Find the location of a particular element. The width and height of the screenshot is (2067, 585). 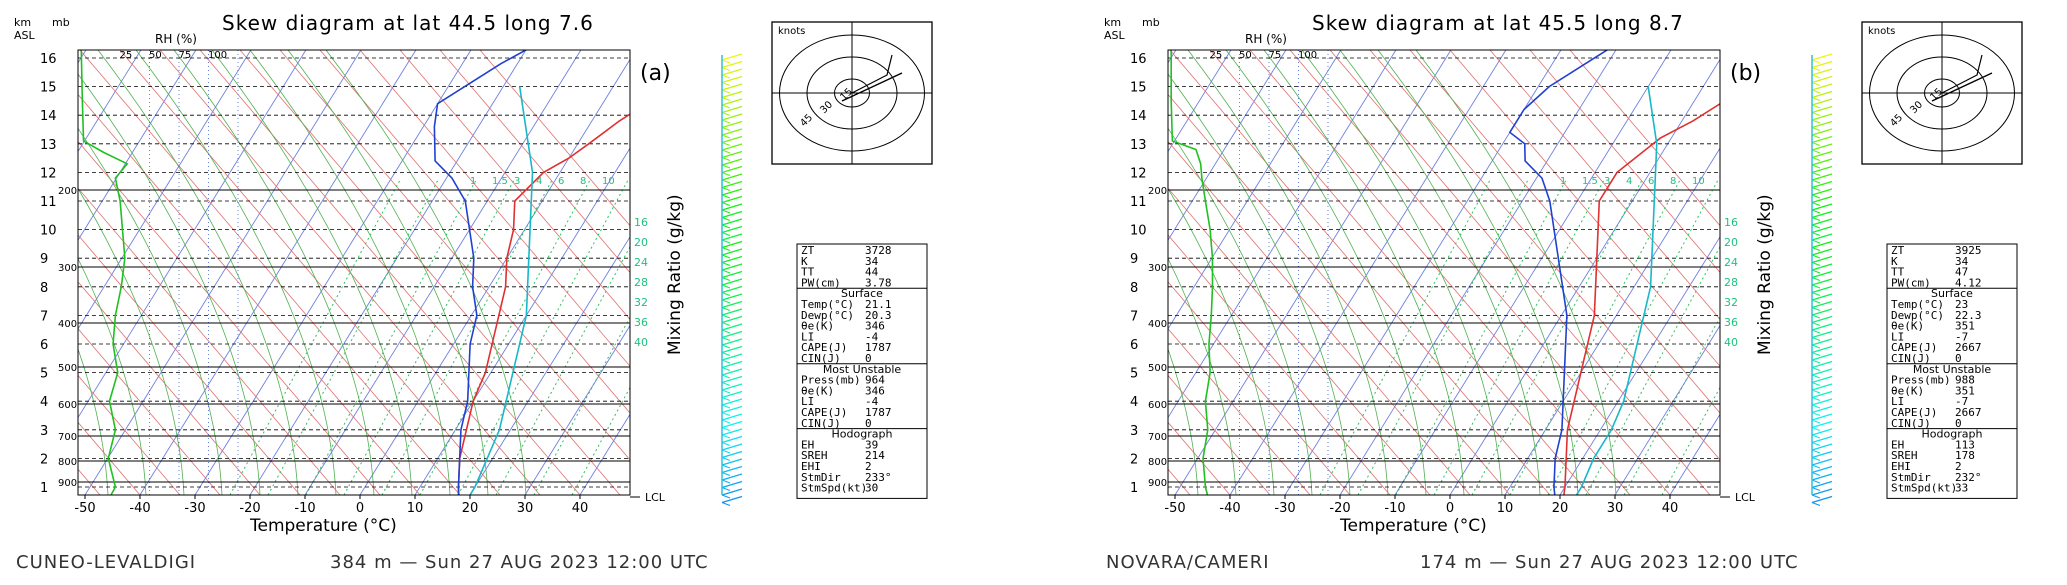

indices-value: 4.12 is located at coordinates (1968, 282).